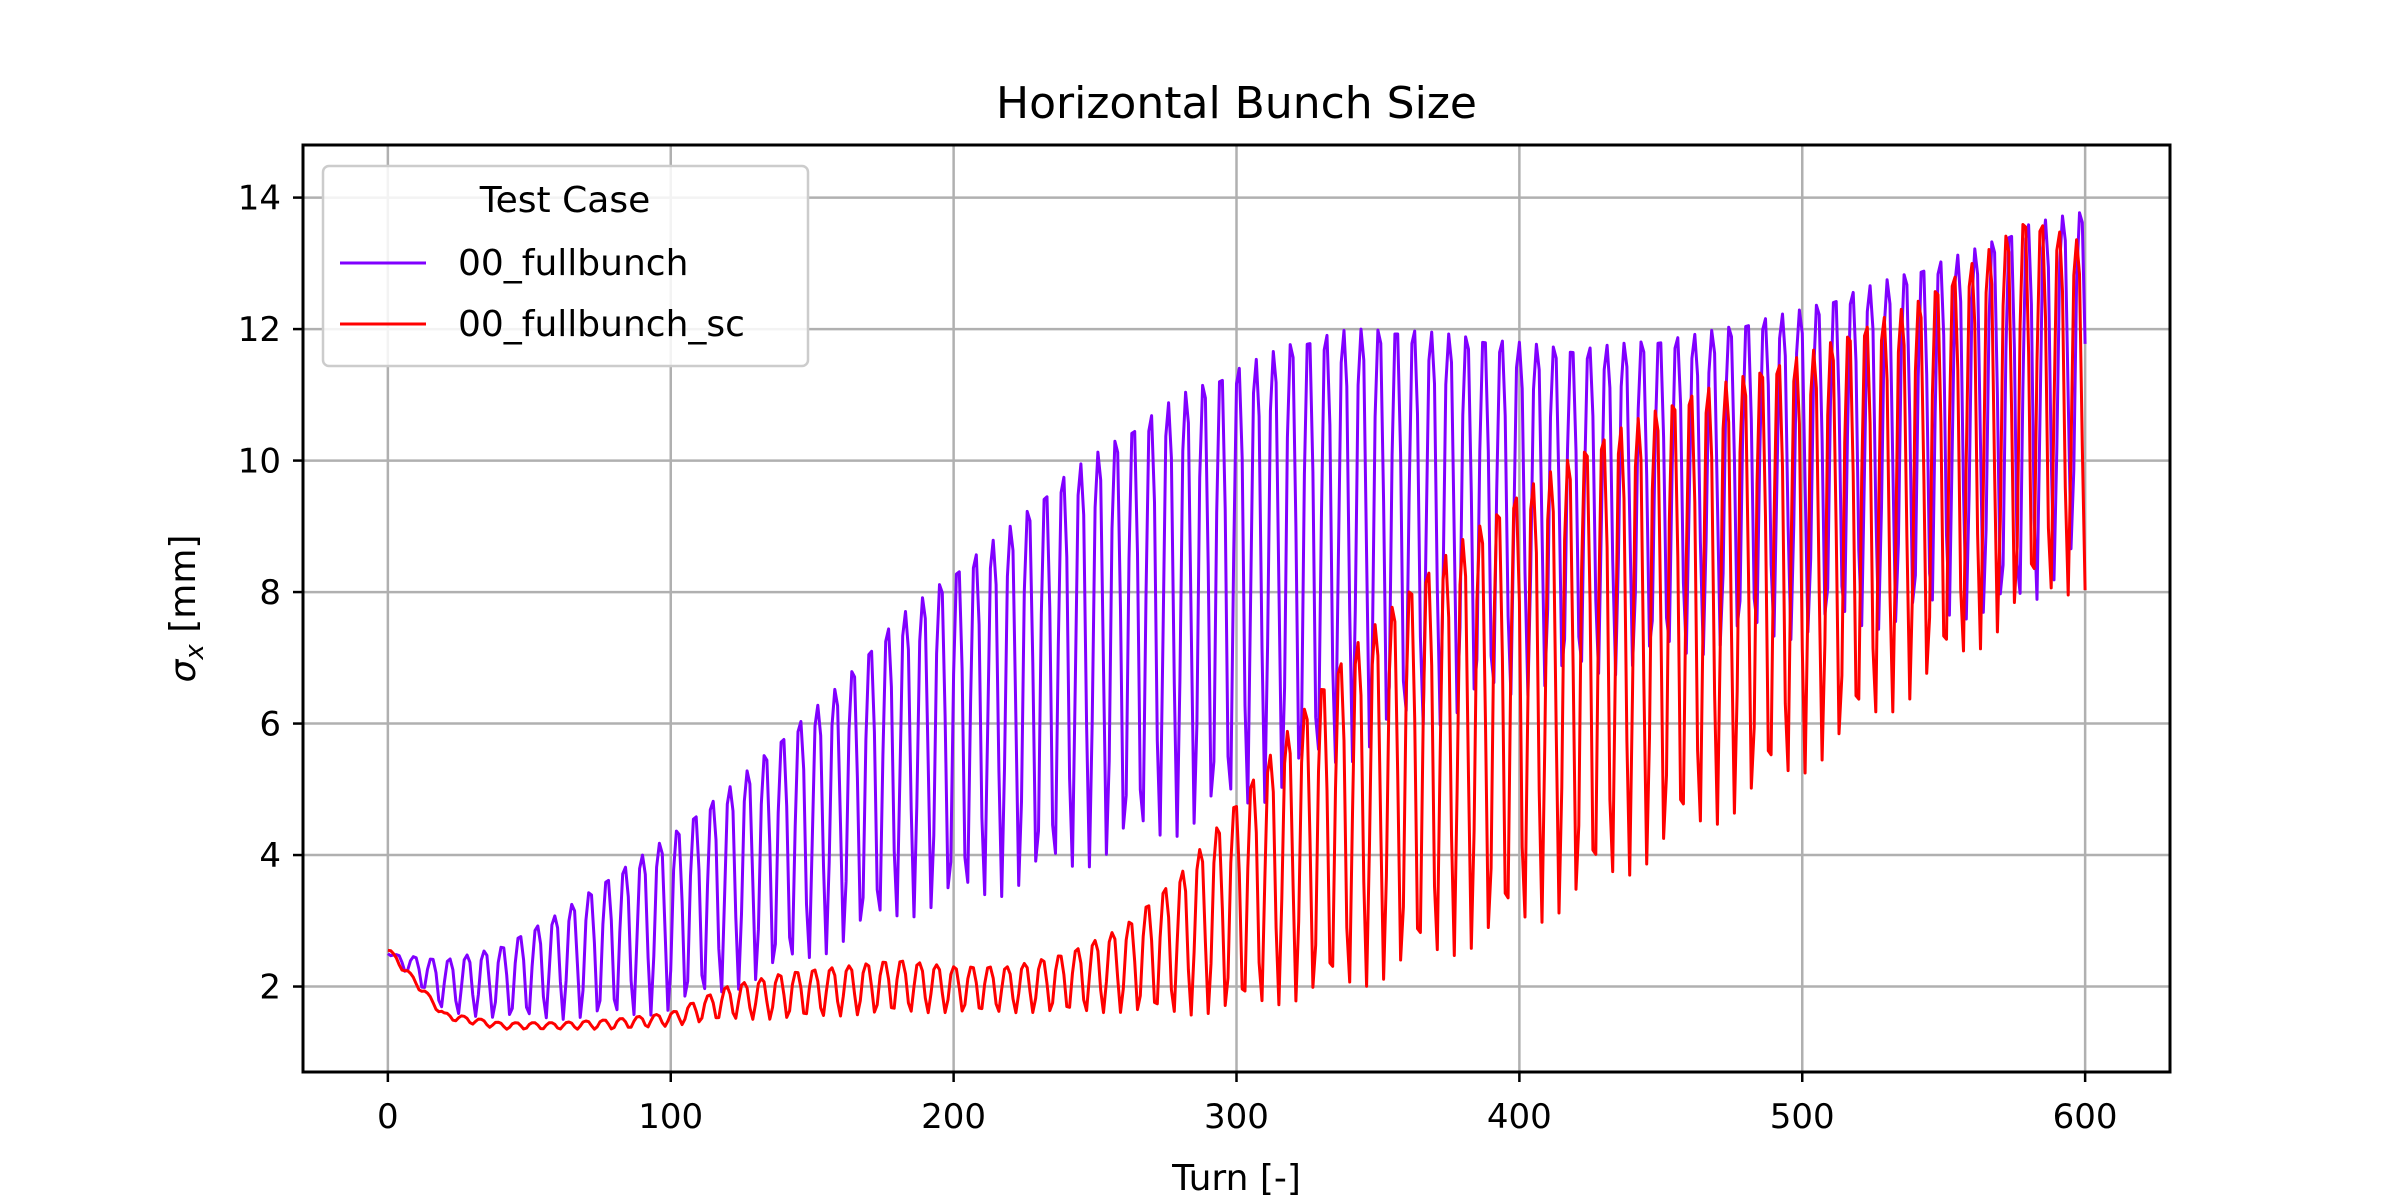  What do you see at coordinates (270, 856) in the screenshot?
I see `y-tick-label: 4` at bounding box center [270, 856].